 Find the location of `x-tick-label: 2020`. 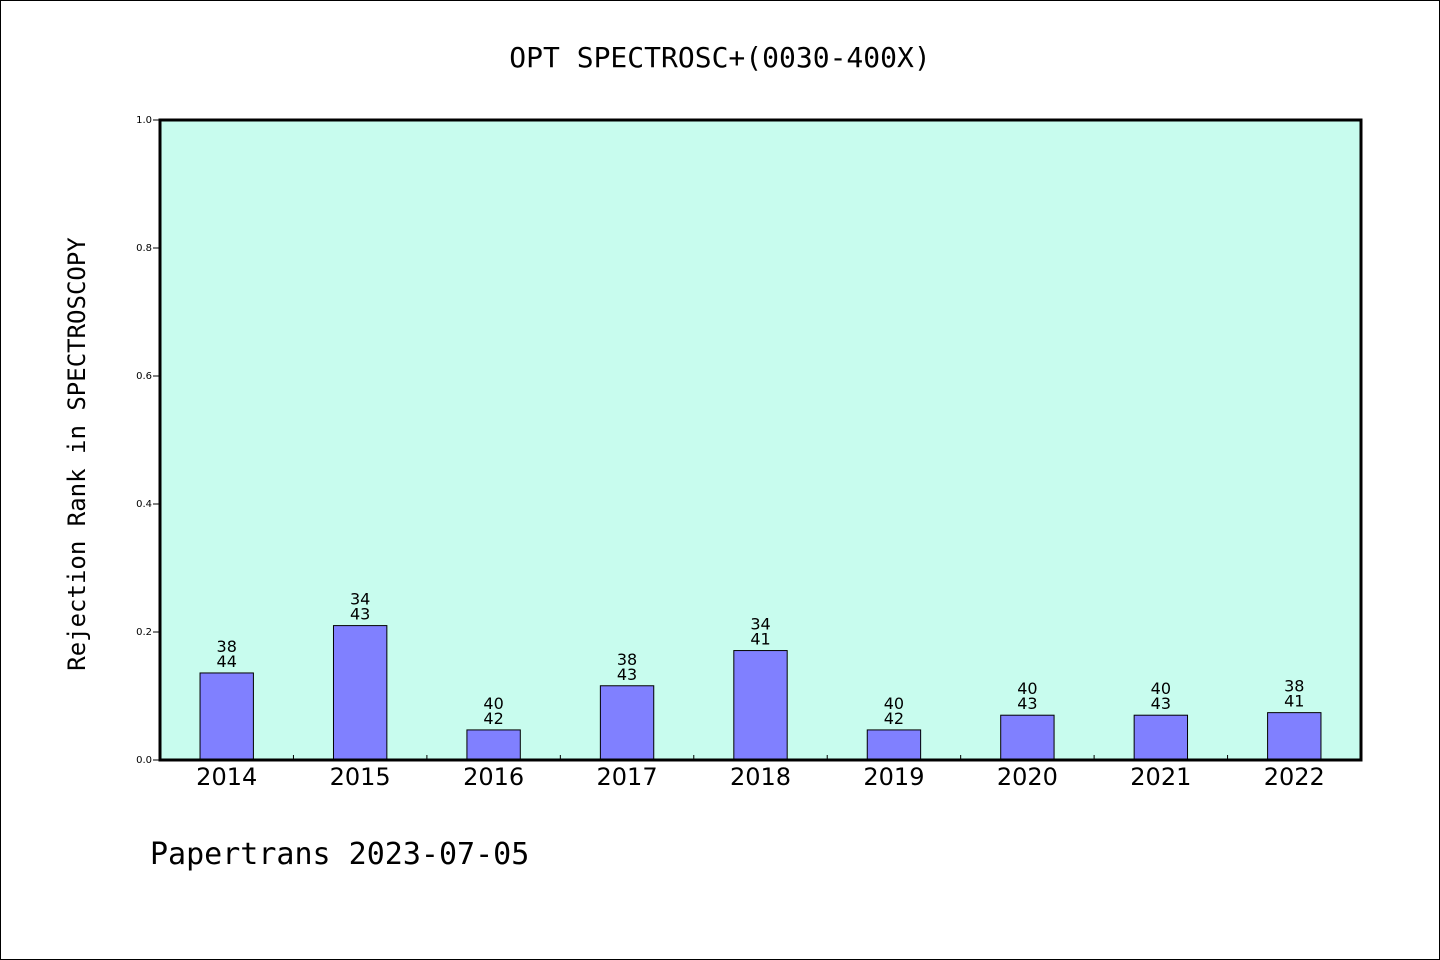

x-tick-label: 2020 is located at coordinates (1027, 777).